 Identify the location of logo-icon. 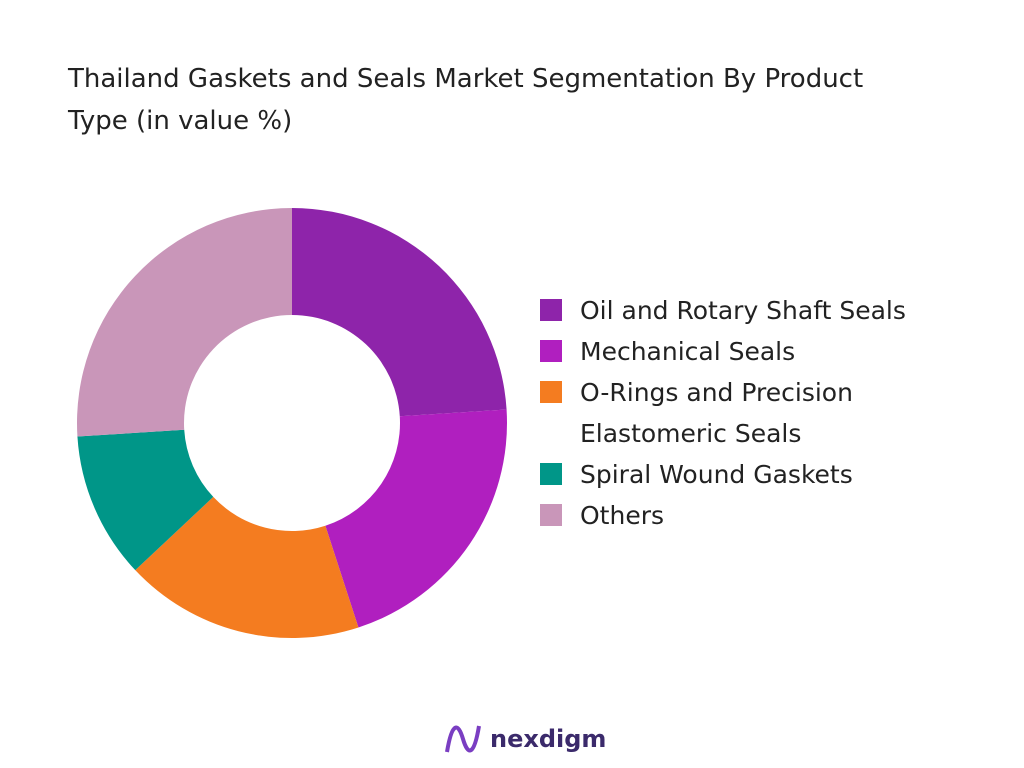
(463, 739).